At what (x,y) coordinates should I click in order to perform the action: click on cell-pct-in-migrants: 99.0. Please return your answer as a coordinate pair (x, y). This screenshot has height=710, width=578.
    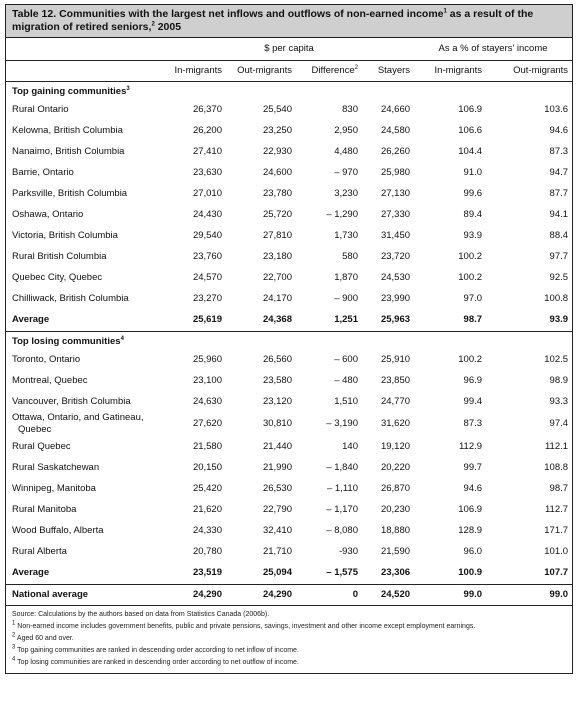
    Looking at the image, I should click on (450, 595).